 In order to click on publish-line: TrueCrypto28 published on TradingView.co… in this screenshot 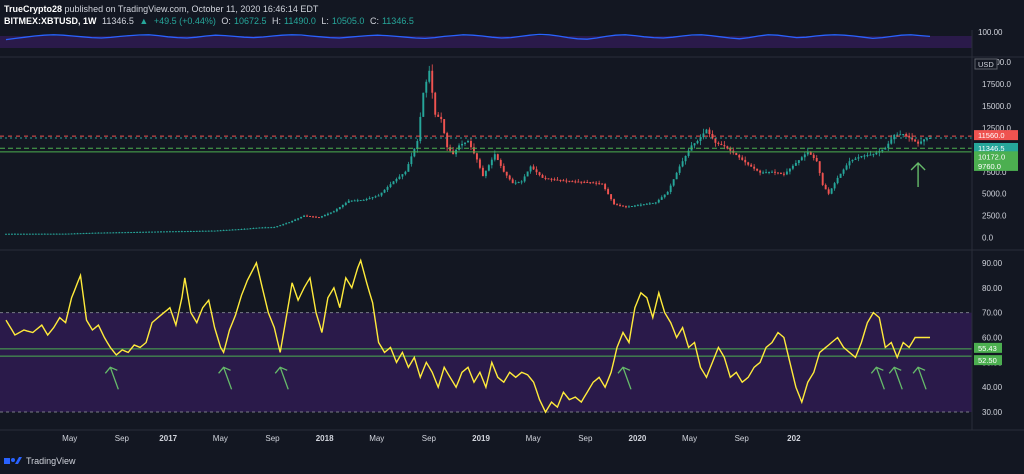, I will do `click(210, 9)`.